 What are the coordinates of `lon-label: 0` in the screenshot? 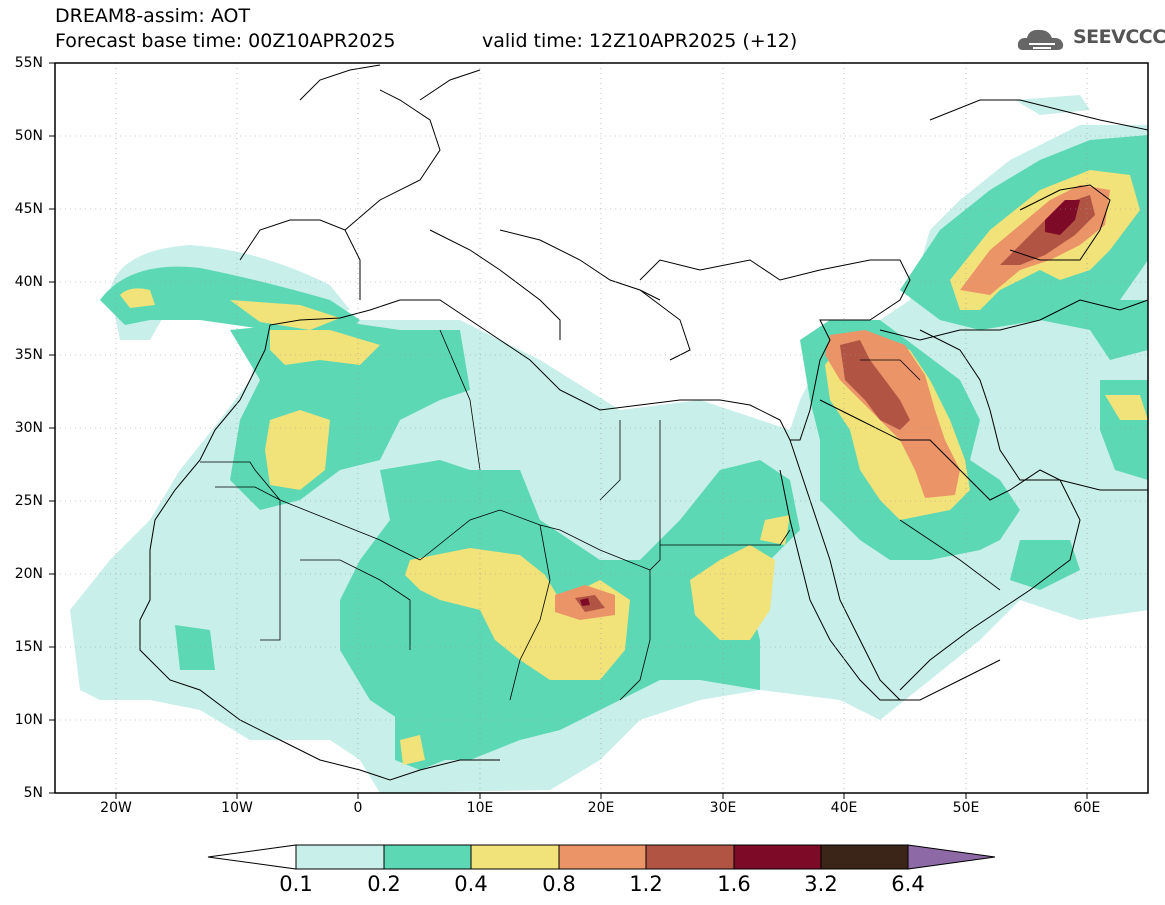 It's located at (358, 808).